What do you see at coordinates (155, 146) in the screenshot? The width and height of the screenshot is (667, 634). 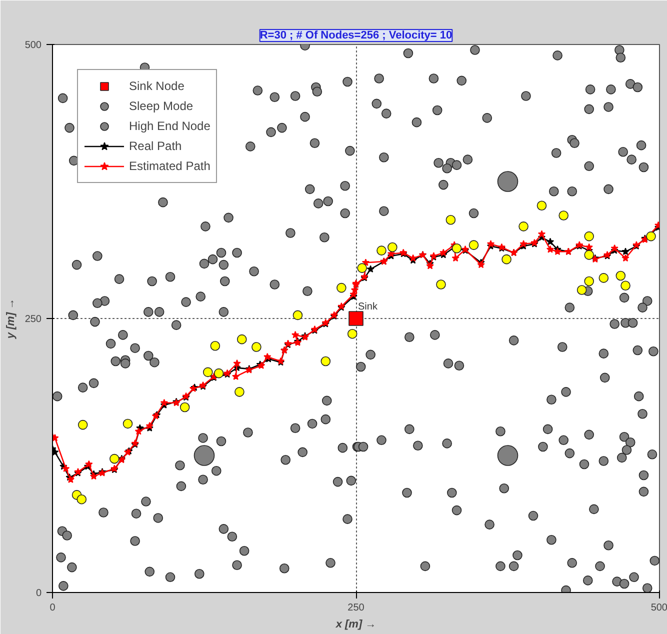 I see `legend-label: Real Path` at bounding box center [155, 146].